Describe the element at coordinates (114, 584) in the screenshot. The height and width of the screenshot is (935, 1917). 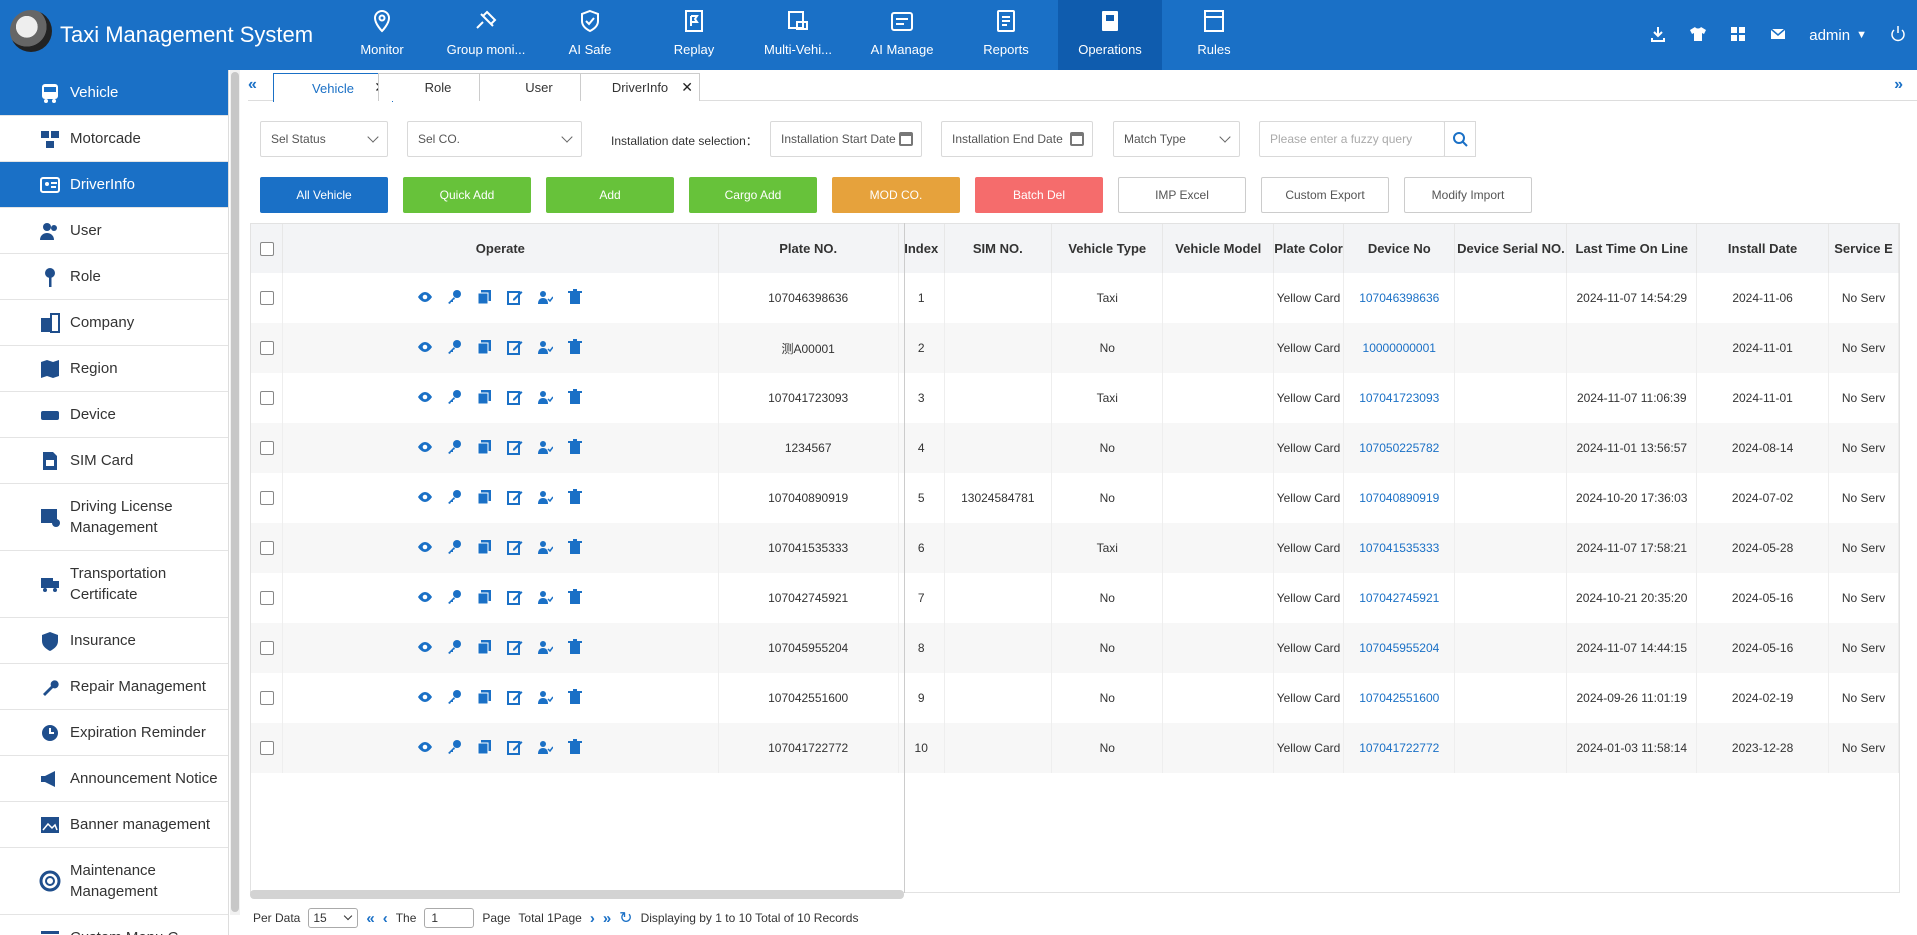
I see `sidebar-item-10: Transportation Certificate` at that location.